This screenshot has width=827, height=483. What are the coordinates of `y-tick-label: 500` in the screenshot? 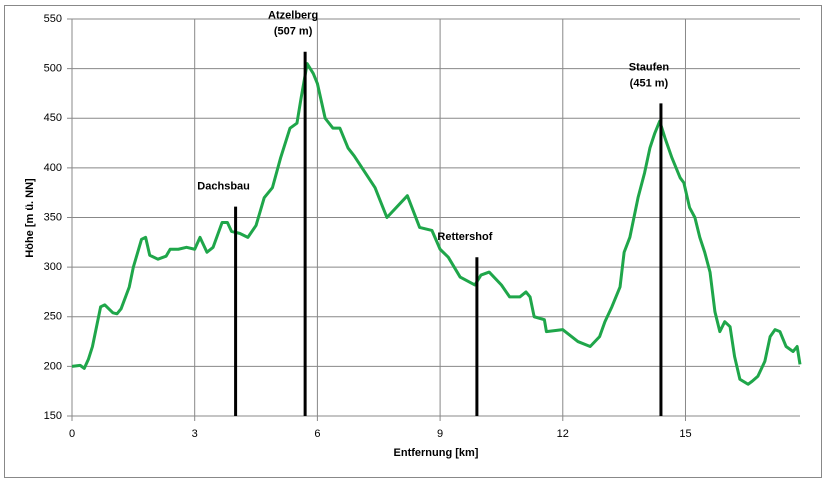 It's located at (53, 69).